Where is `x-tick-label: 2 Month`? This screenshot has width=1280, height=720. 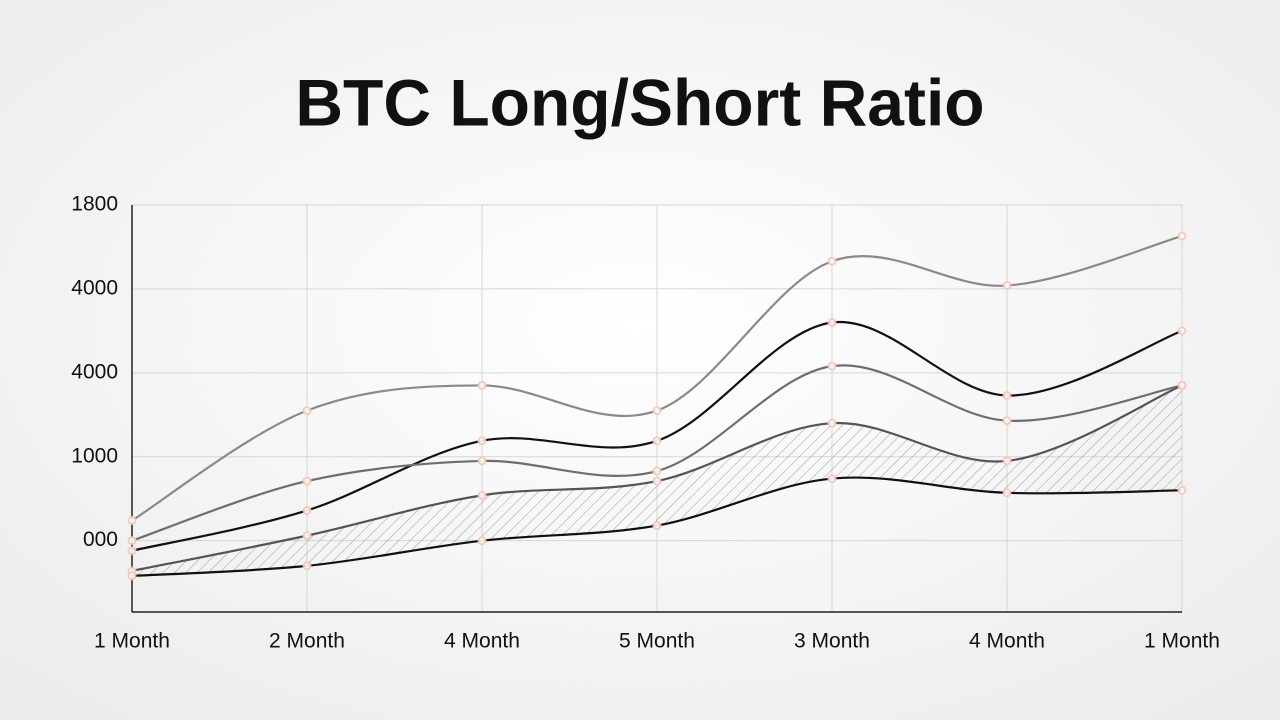 x-tick-label: 2 Month is located at coordinates (307, 641).